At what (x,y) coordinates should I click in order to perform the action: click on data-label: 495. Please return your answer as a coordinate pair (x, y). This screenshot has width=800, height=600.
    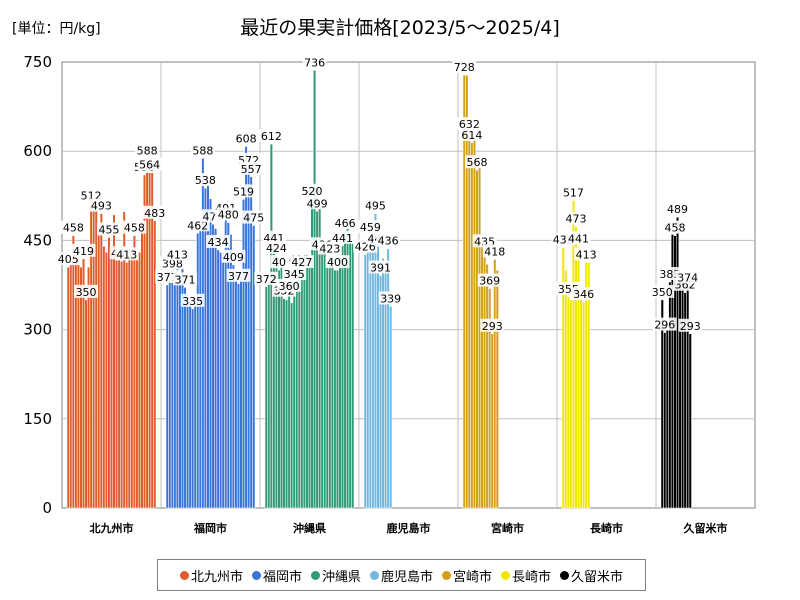
    Looking at the image, I should click on (375, 206).